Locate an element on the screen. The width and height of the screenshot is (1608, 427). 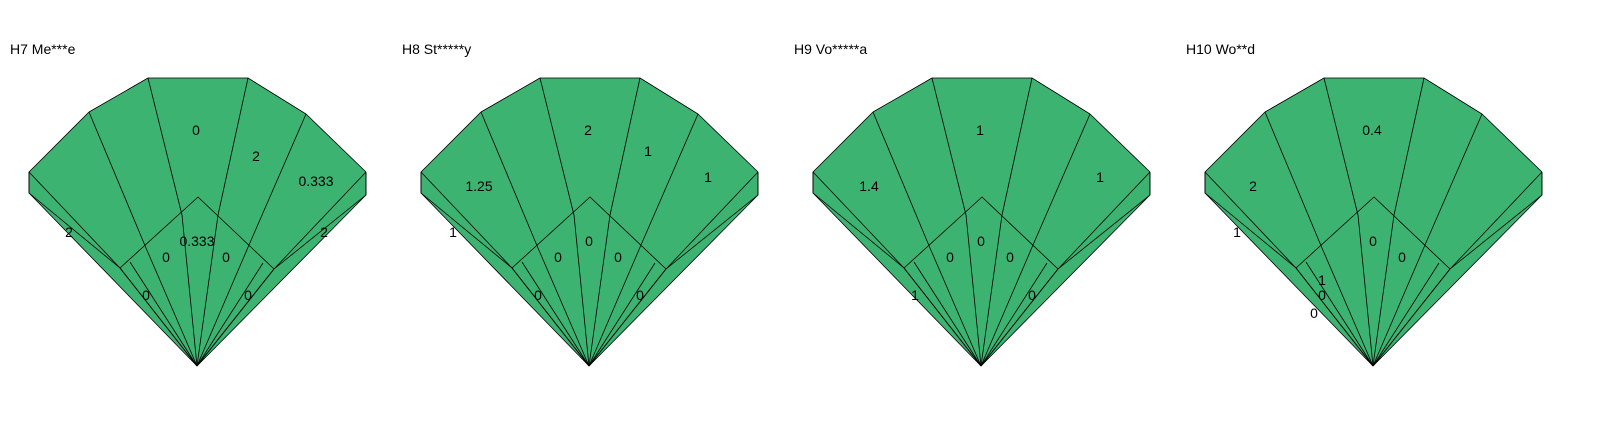
fan-chart: 2 0 2 0.333 2 0.333 0 0 0 0 is located at coordinates (197, 222).